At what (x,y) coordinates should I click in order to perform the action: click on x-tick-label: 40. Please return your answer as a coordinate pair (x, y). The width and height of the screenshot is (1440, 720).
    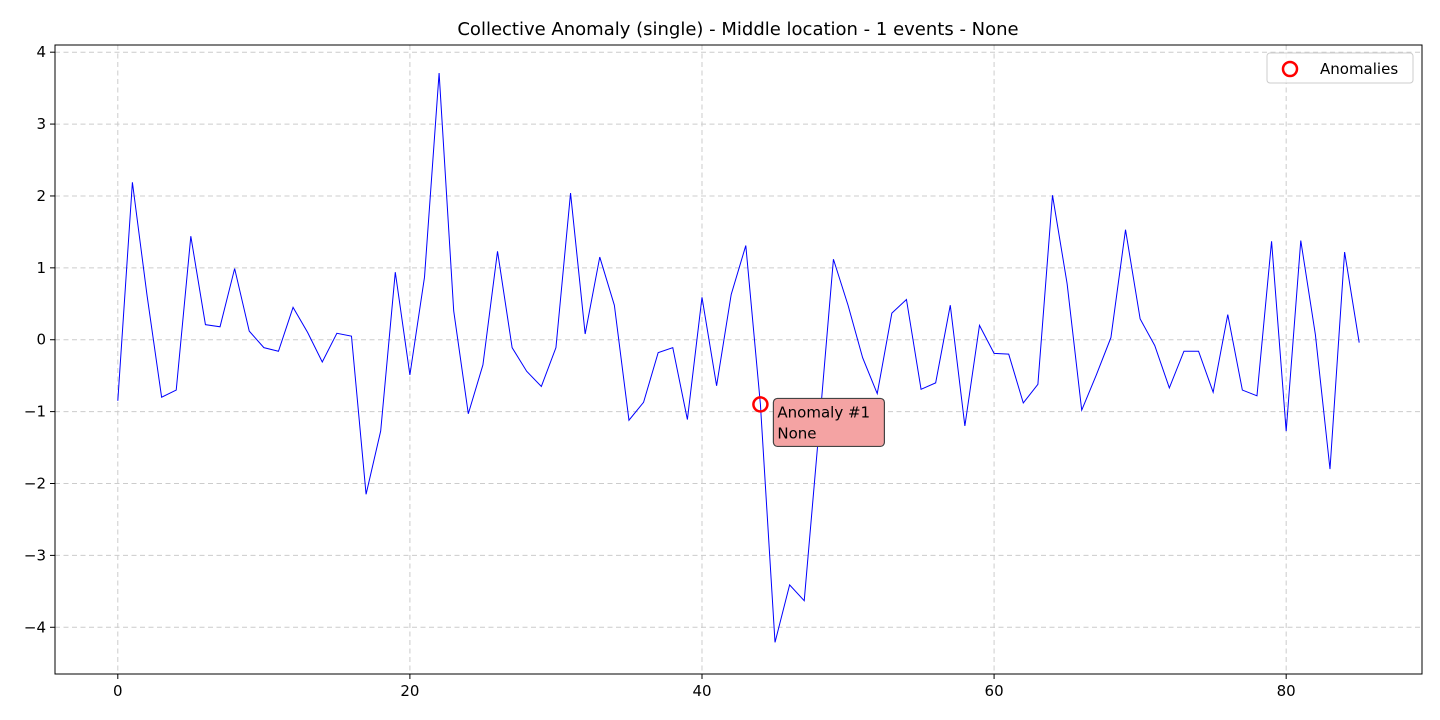
    Looking at the image, I should click on (701, 691).